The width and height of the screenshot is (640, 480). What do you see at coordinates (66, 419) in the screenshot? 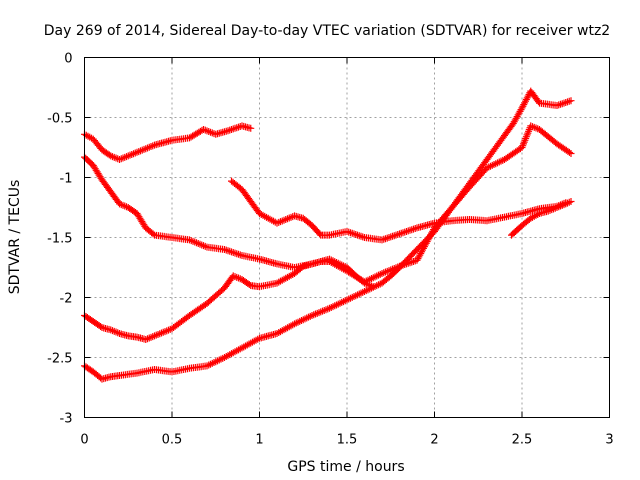
I see `y-tick-label: -3` at bounding box center [66, 419].